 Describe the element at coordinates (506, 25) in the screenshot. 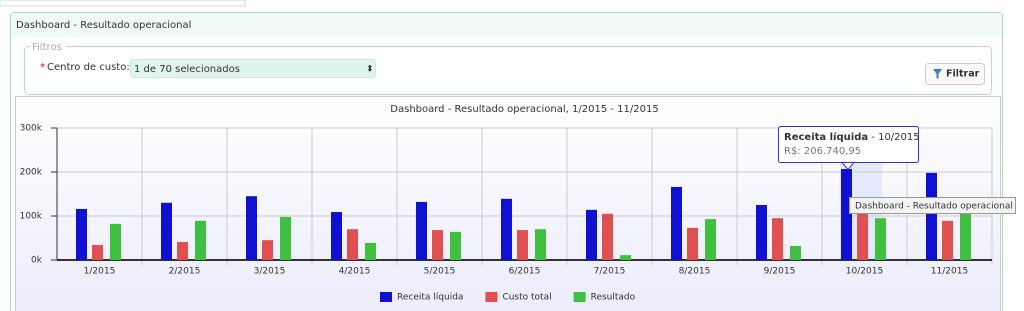

I see `panel-header` at that location.